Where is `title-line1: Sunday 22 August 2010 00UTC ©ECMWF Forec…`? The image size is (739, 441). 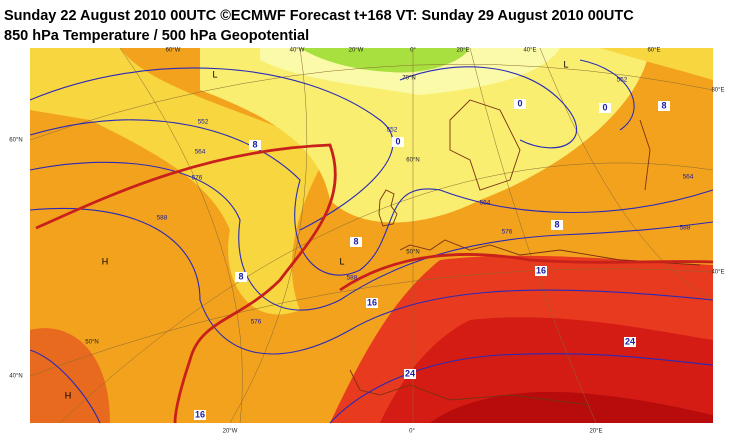
title-line1: Sunday 22 August 2010 00UTC ©ECMWF Forec… is located at coordinates (319, 16).